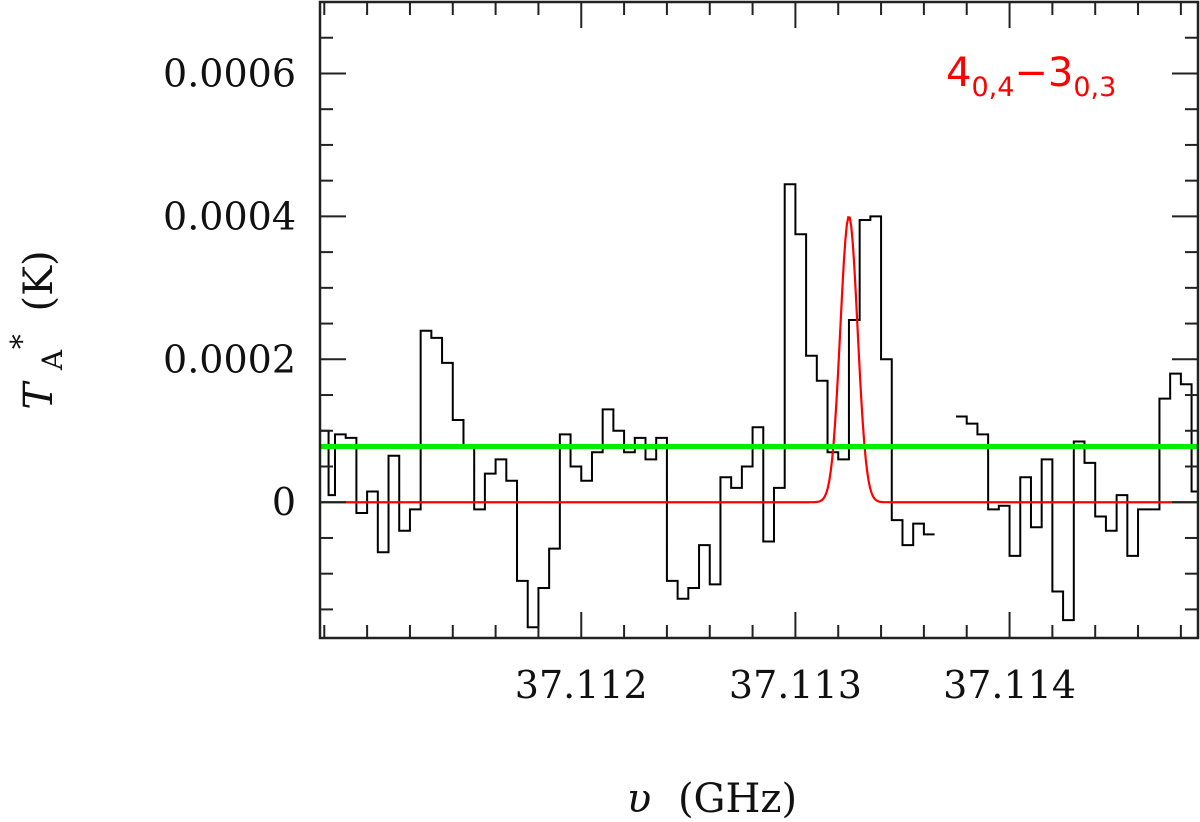 The width and height of the screenshot is (1200, 822). I want to click on y-tick-label: 0, so click(284, 502).